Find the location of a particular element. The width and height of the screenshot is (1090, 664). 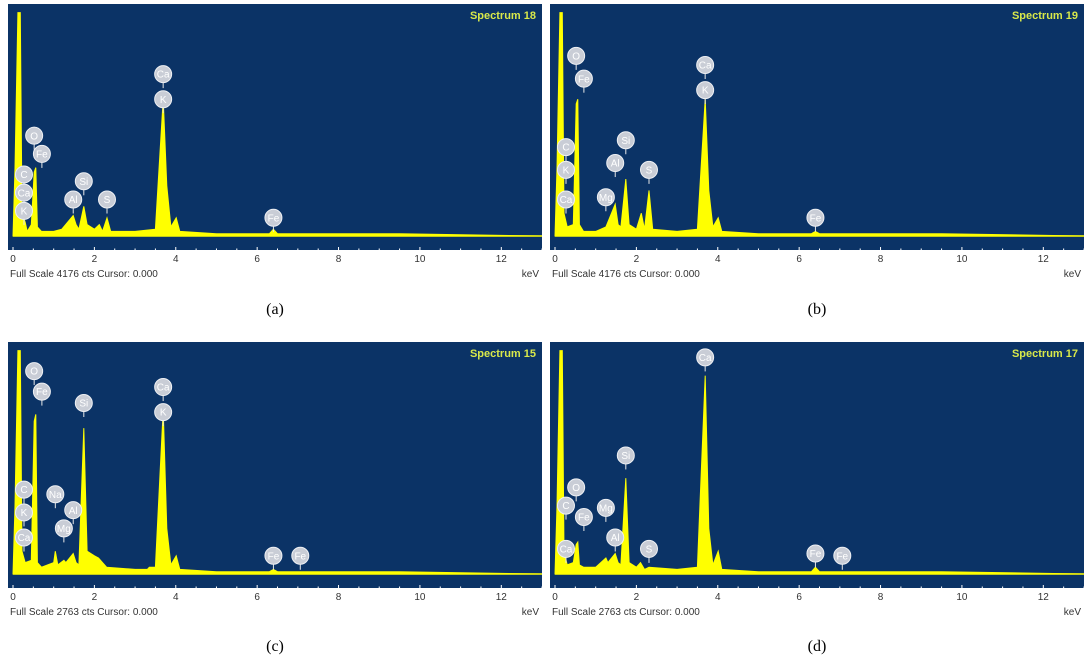

full-scale-status: Full Scale 4176 cts Cursor: 0.000 is located at coordinates (626, 274).